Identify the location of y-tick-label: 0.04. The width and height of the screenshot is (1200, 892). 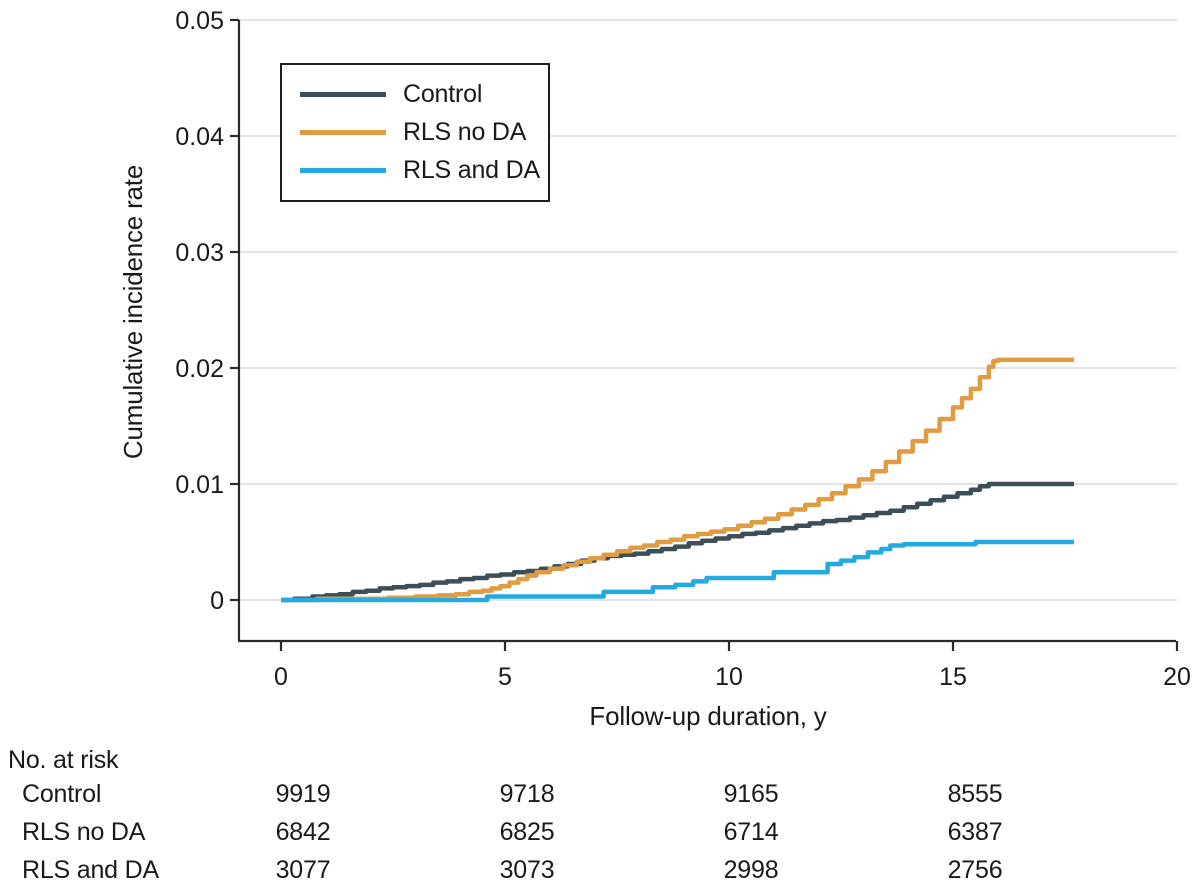
(199, 137).